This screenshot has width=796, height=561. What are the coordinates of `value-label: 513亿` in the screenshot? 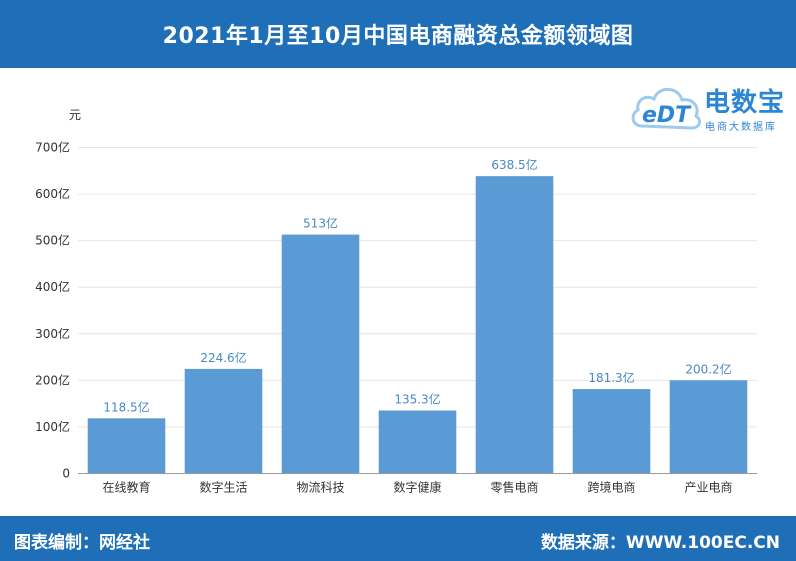 It's located at (320, 223).